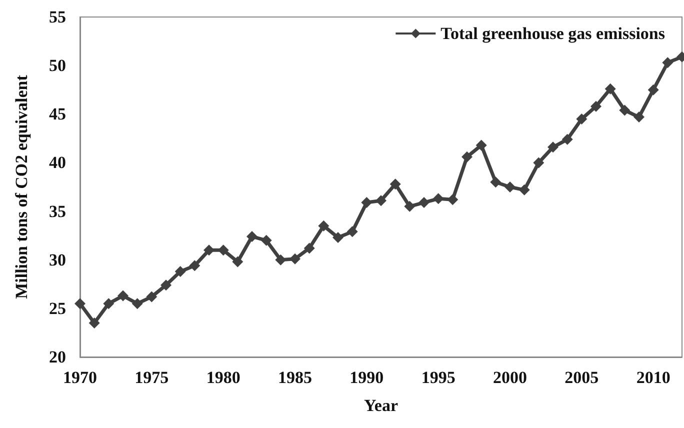 This screenshot has height=428, width=684. I want to click on y-tick-label: 55, so click(57, 17).